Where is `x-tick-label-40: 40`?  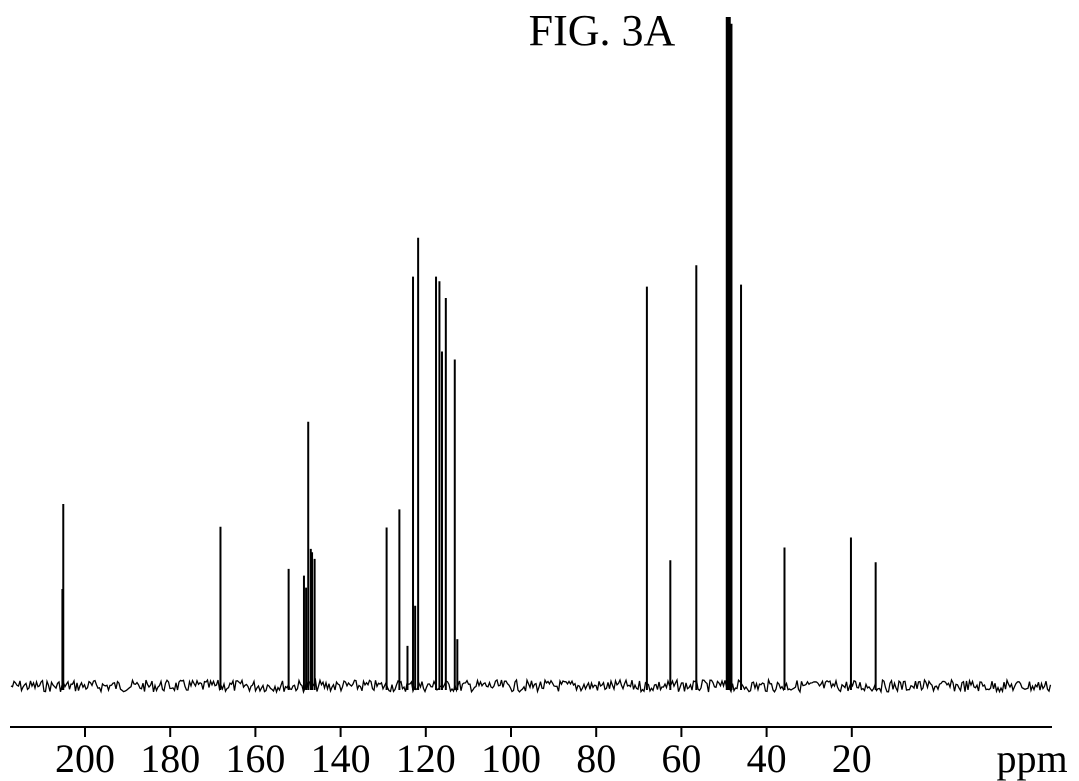
x-tick-label-40: 40 is located at coordinates (767, 758).